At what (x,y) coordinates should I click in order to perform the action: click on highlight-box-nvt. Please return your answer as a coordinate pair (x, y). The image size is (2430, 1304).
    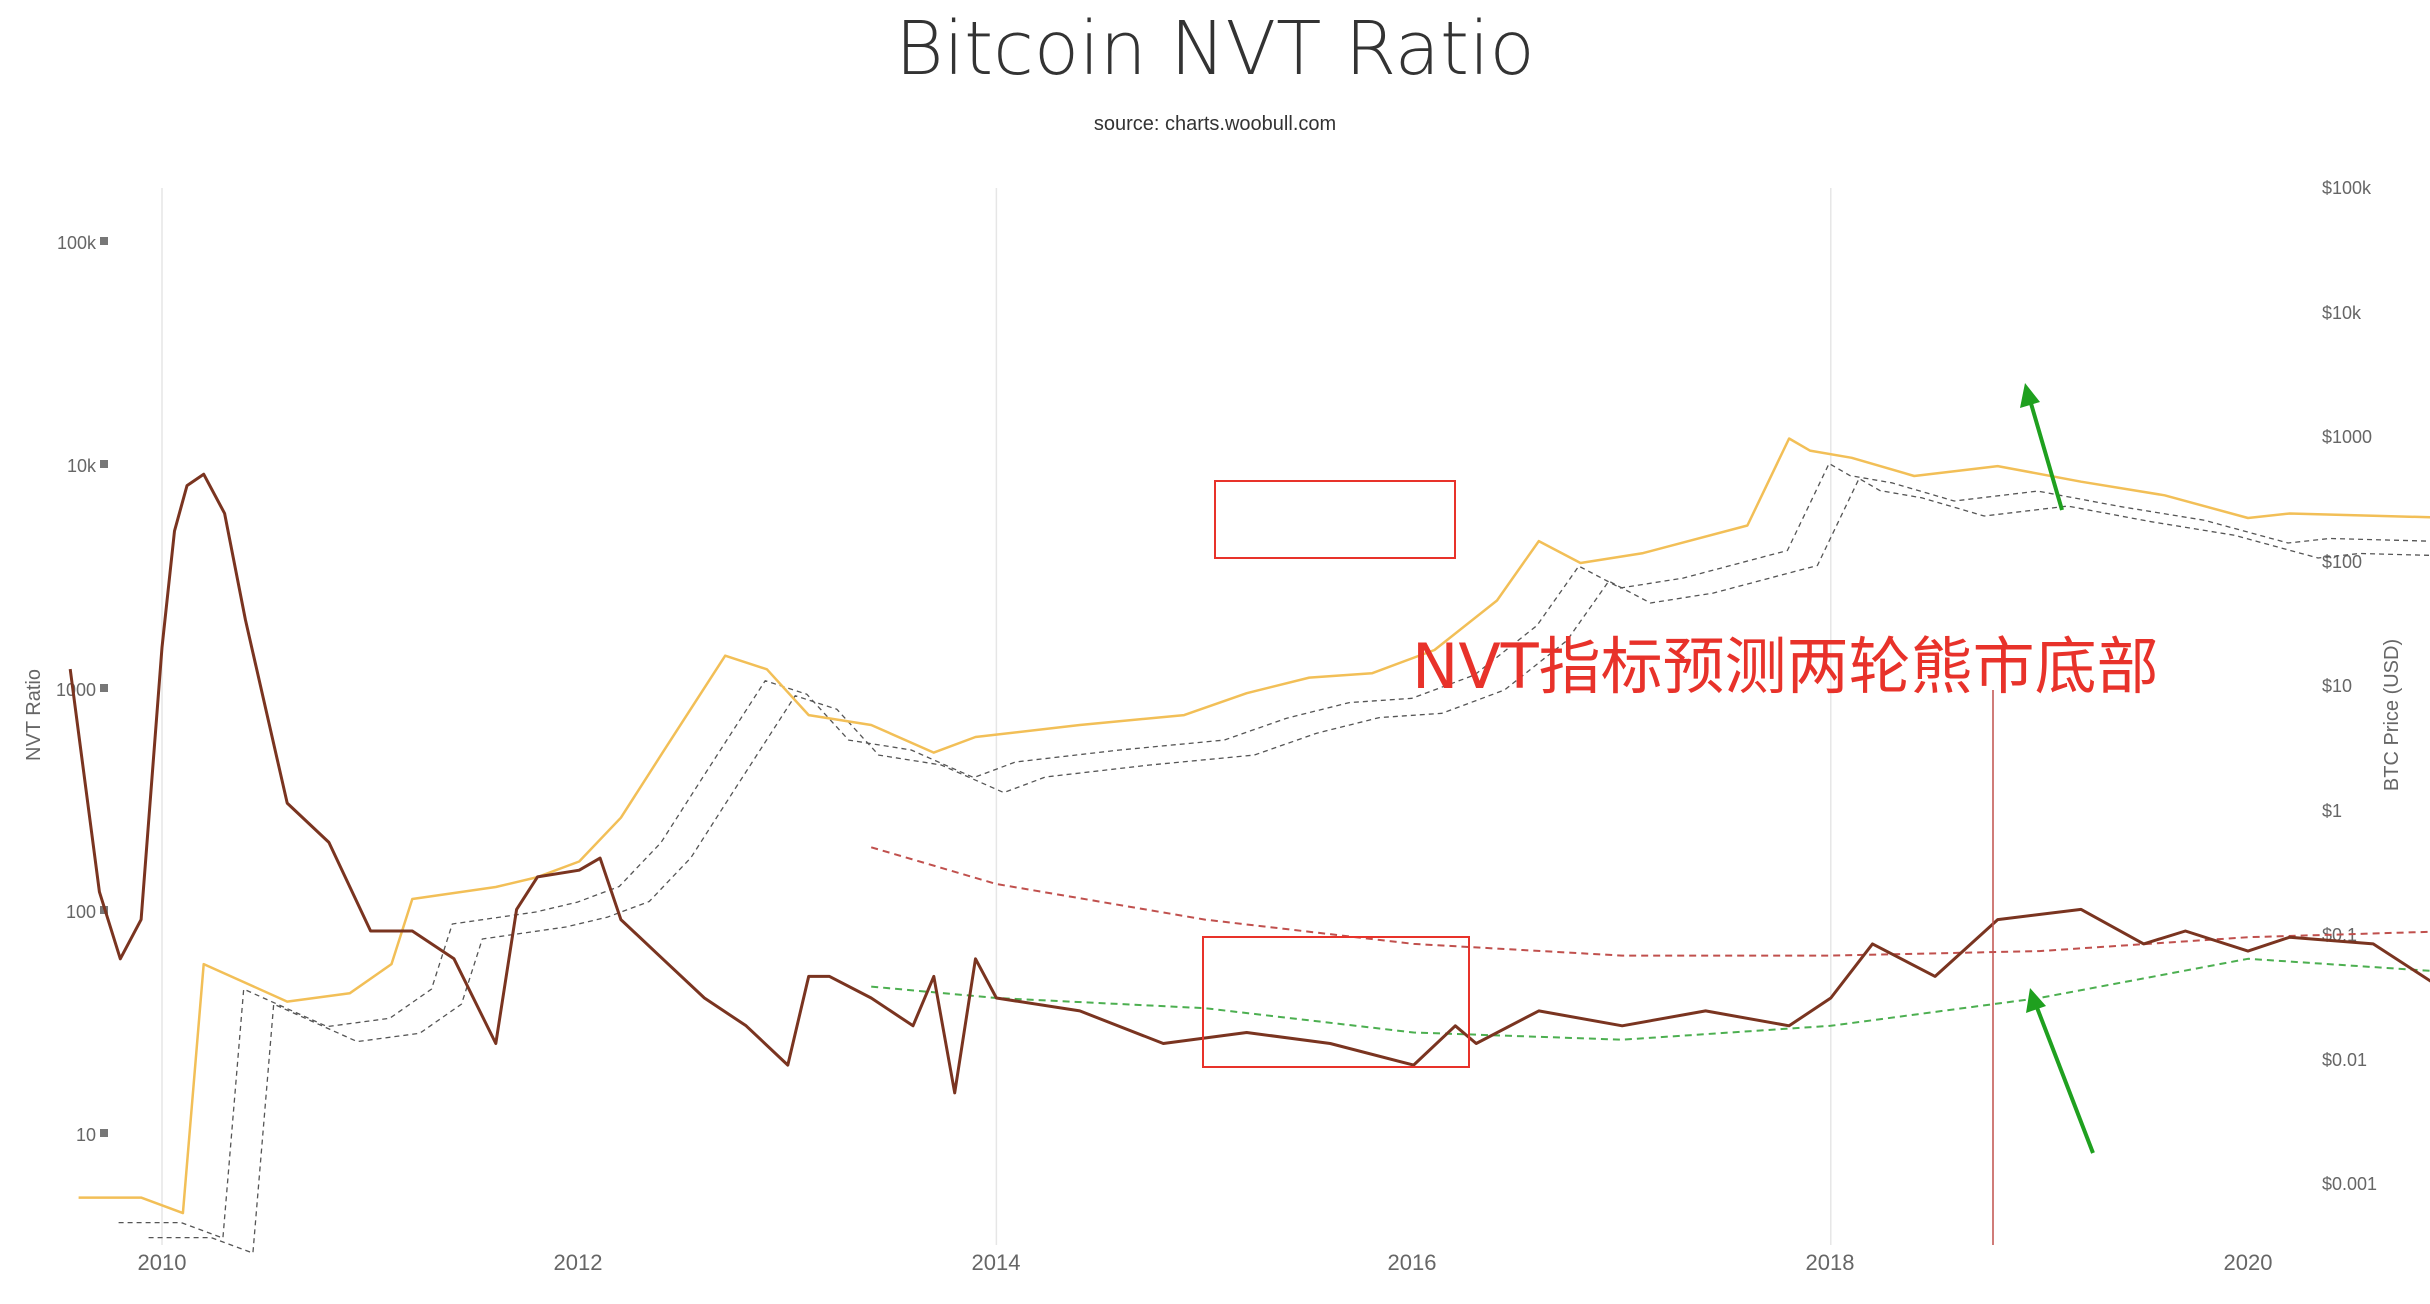
    Looking at the image, I should click on (1336, 1002).